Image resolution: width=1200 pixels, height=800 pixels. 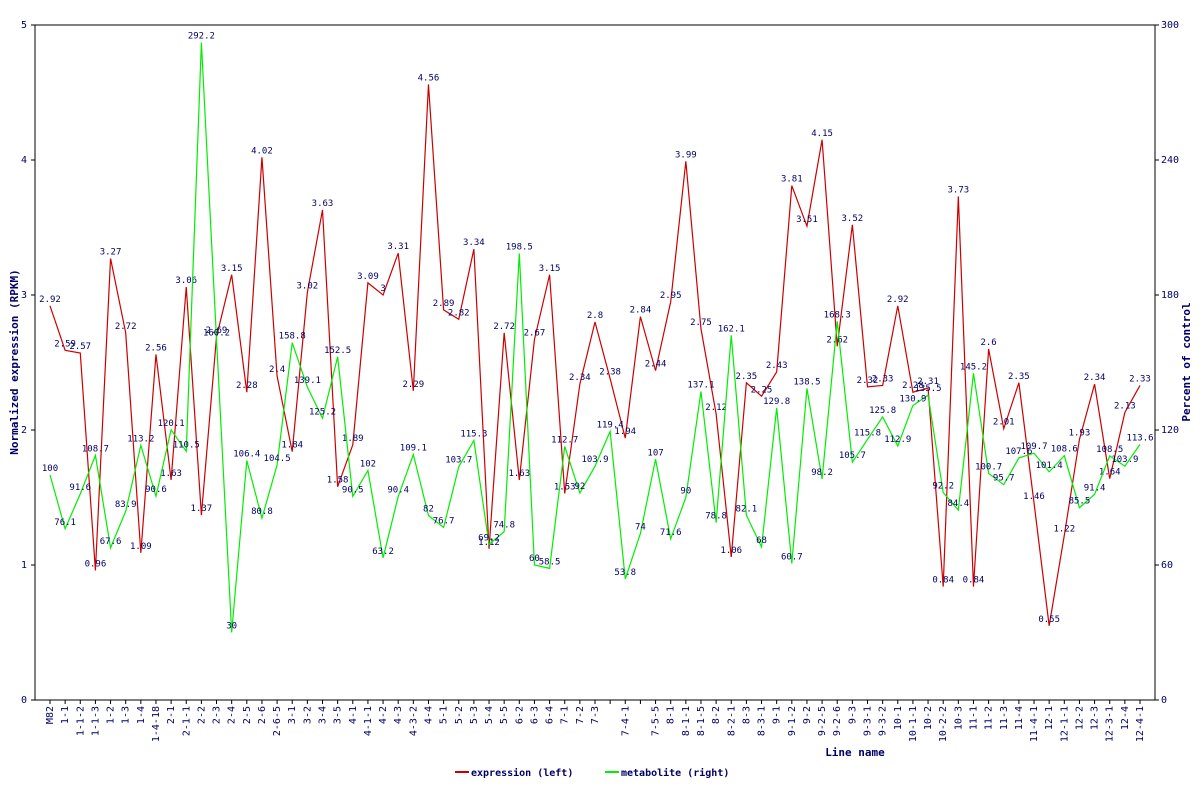 I want to click on data-label: 130.9, so click(x=912, y=399).